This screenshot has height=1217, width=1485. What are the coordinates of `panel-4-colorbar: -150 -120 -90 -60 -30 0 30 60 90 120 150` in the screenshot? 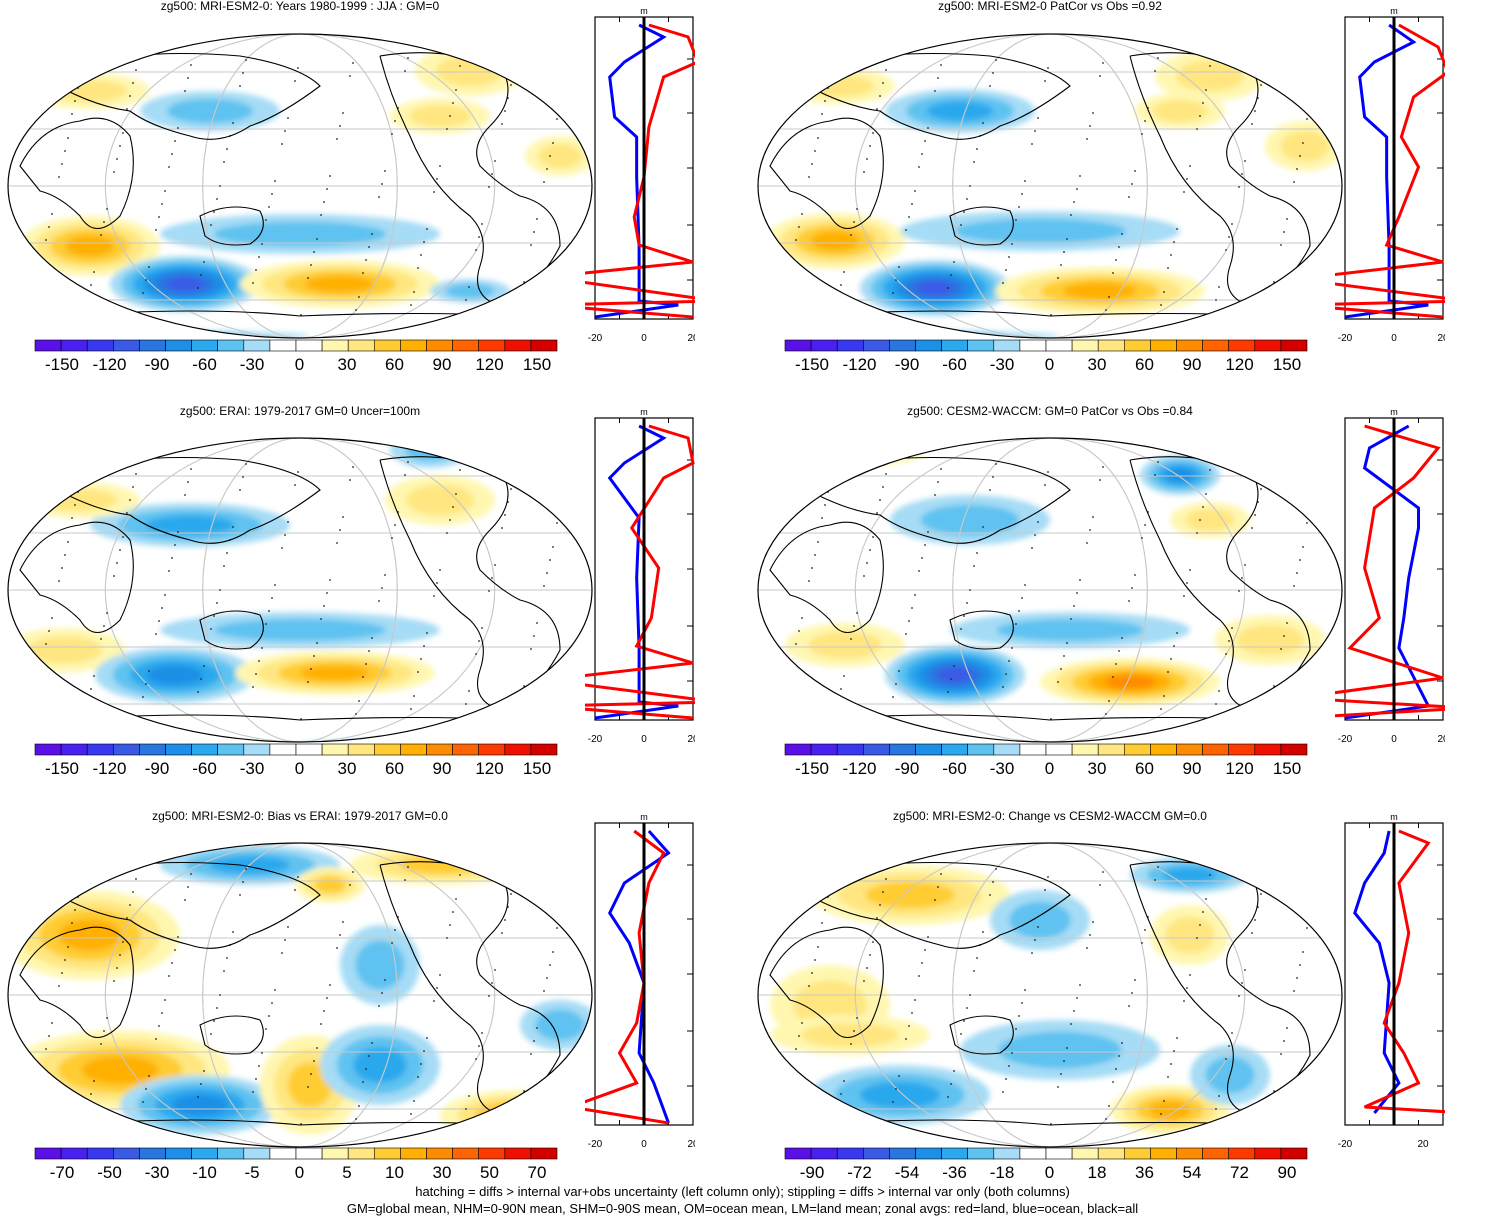 It's located at (1046, 760).